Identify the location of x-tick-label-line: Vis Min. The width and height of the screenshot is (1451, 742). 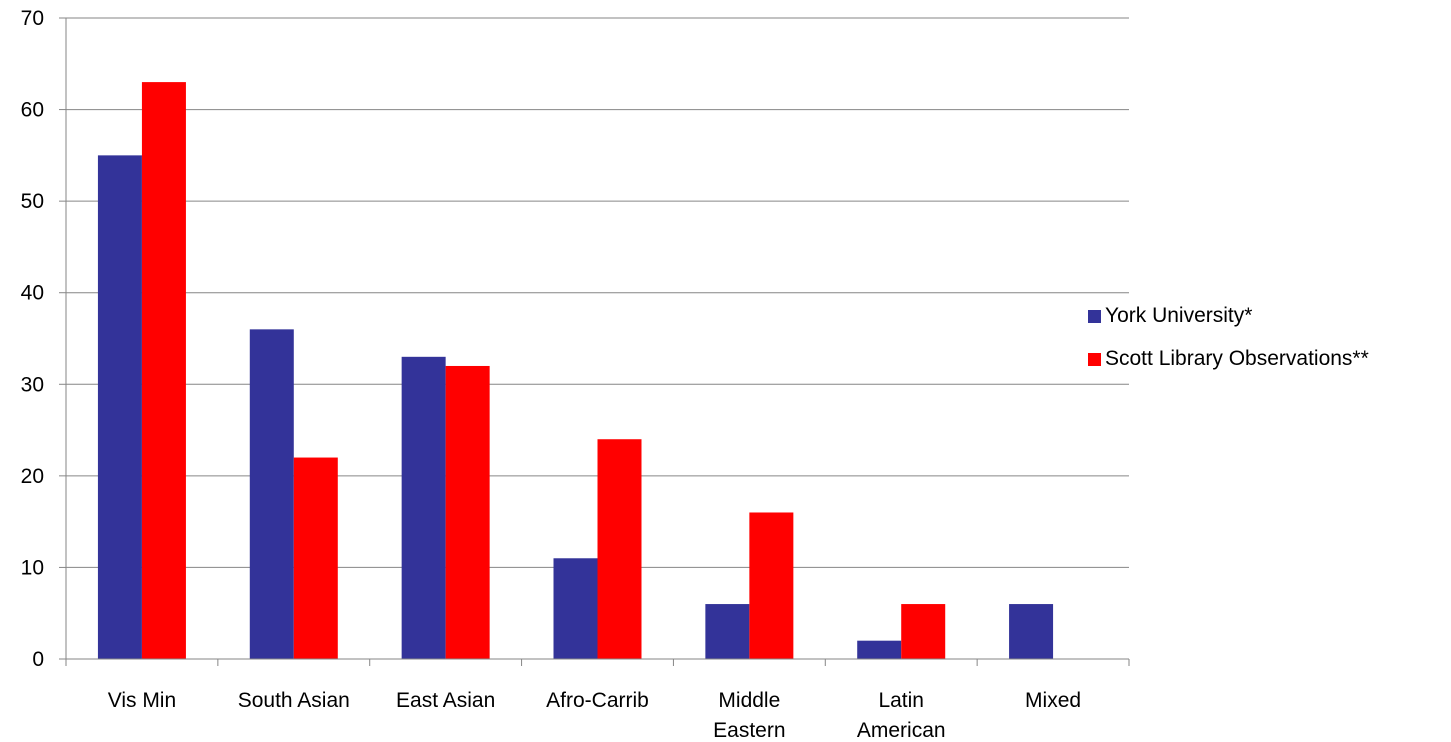
(142, 700).